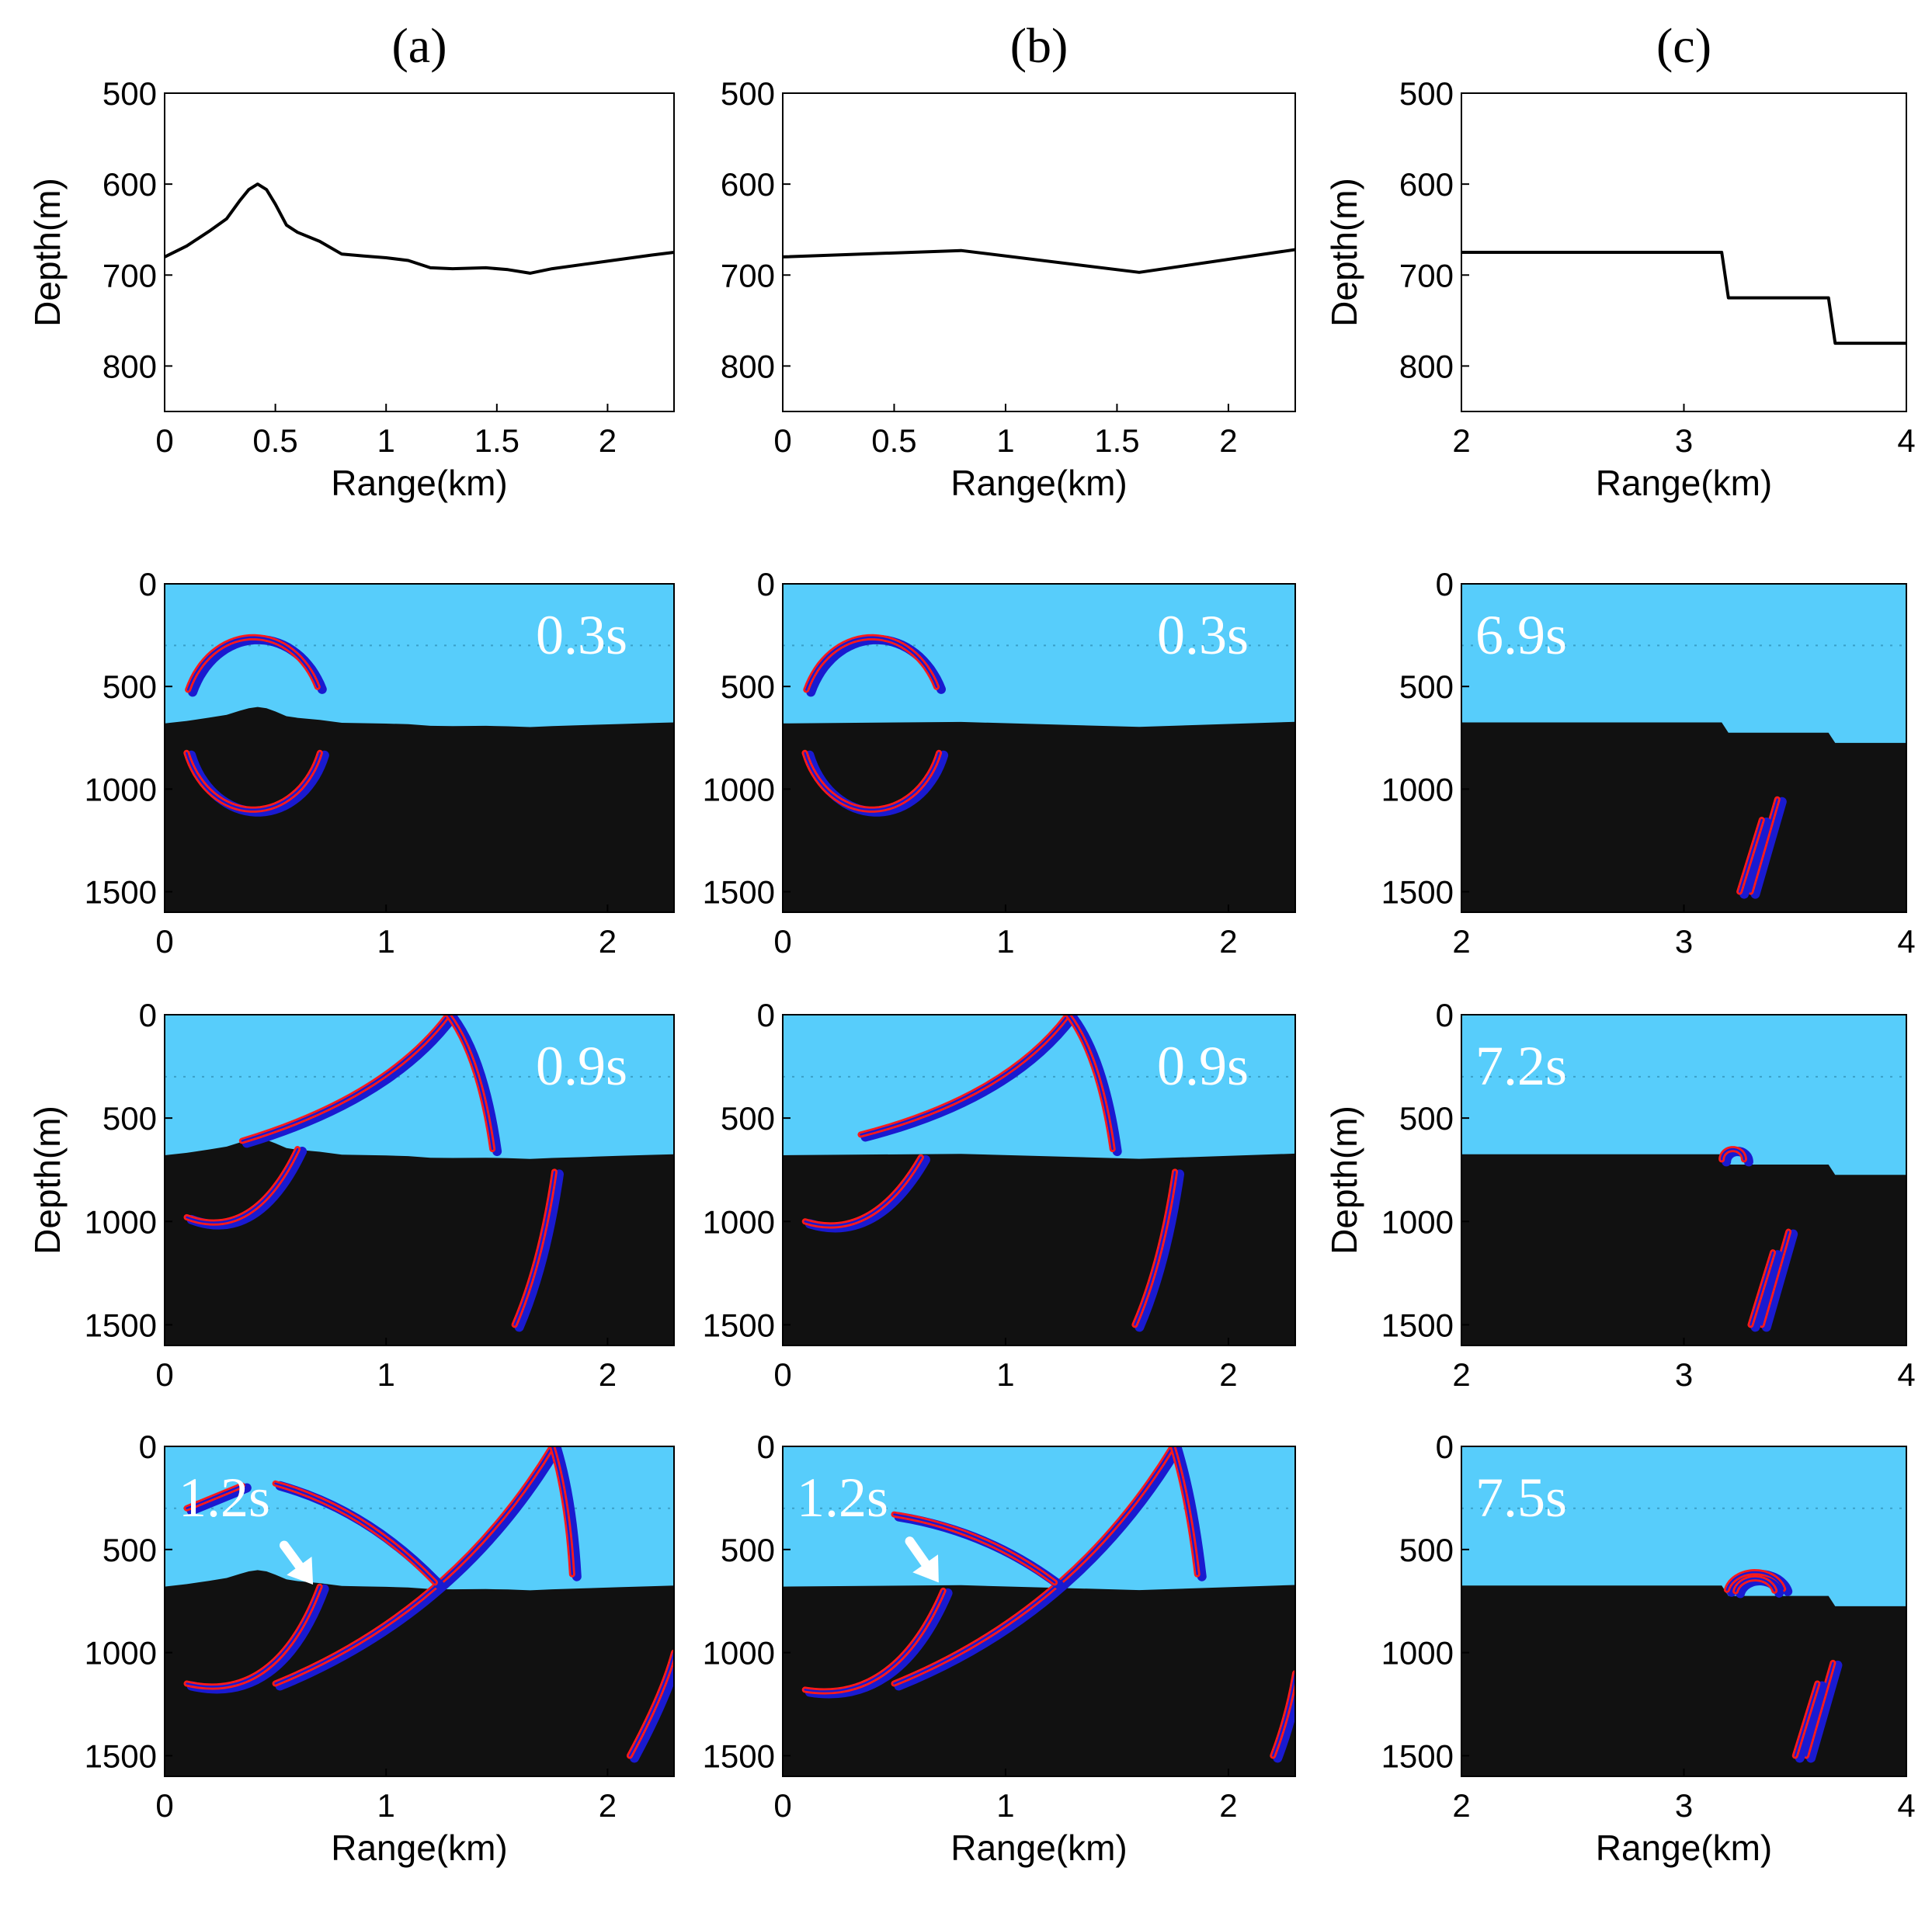  I want to click on panel-b_bathy: (b) 0 0.5 1 1.5 2 500 600 700 800 Range(km), so click(1008, 261).